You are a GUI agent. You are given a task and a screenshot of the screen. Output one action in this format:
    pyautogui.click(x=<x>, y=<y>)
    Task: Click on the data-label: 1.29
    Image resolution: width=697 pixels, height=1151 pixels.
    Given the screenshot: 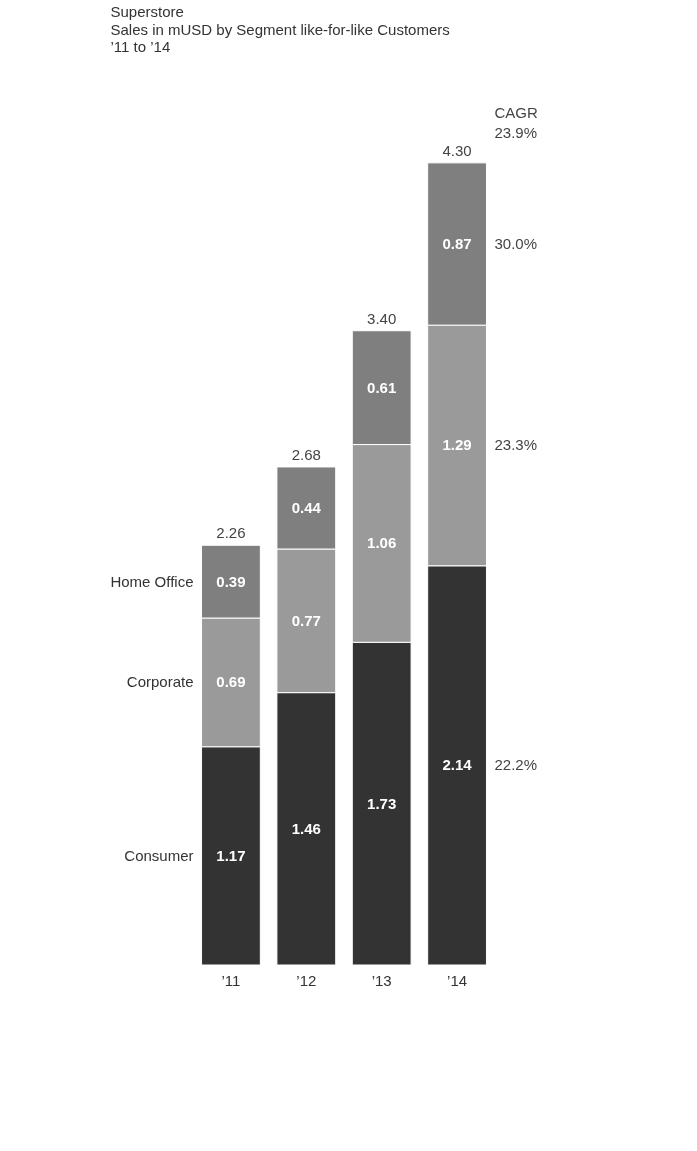 What is the action you would take?
    pyautogui.click(x=457, y=445)
    